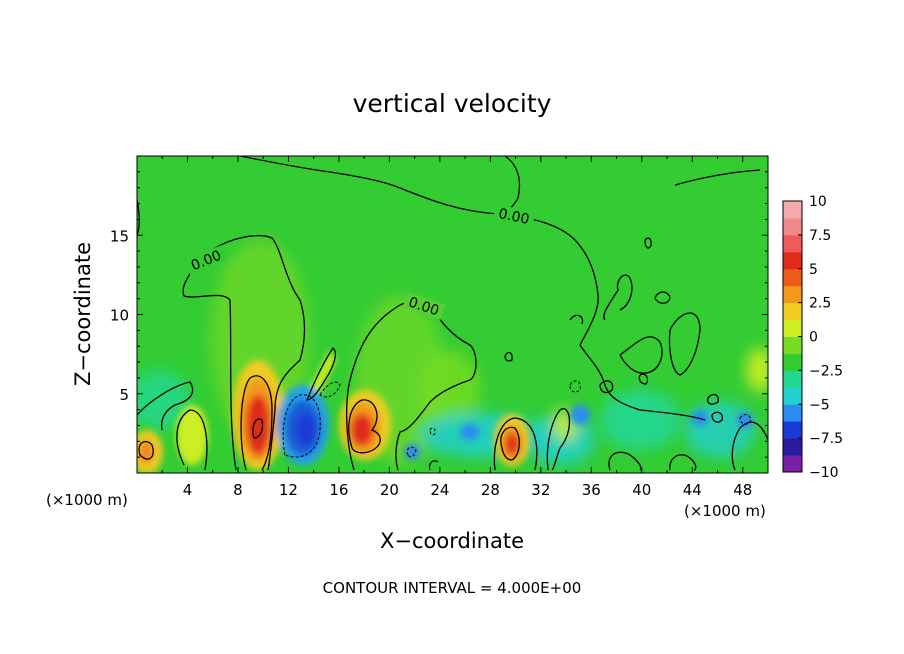 The width and height of the screenshot is (904, 654). I want to click on x-unit-left: (×1000 m), so click(87, 500).